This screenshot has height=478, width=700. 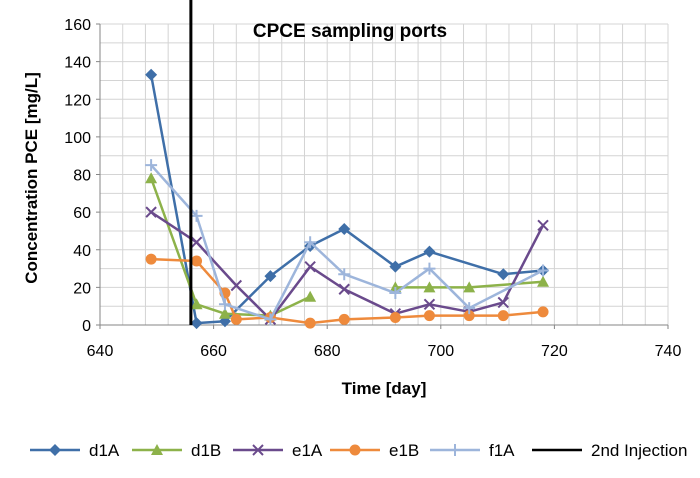 What do you see at coordinates (327, 351) in the screenshot?
I see `x-tick-label: 680` at bounding box center [327, 351].